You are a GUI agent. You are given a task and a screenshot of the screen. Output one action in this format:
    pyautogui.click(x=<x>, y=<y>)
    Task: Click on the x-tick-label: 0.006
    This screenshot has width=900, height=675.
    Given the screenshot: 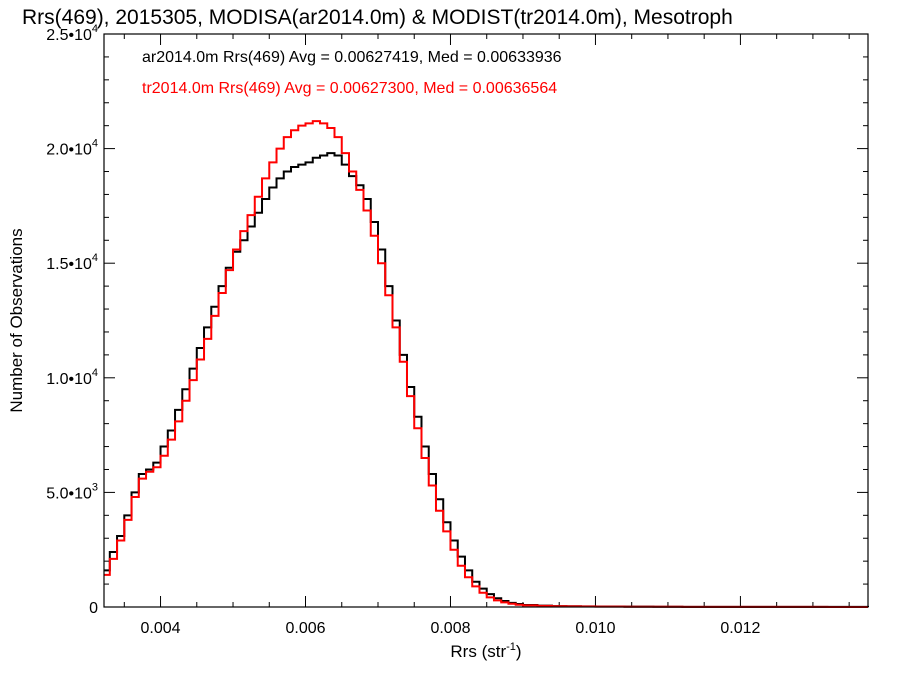 What is the action you would take?
    pyautogui.click(x=305, y=628)
    